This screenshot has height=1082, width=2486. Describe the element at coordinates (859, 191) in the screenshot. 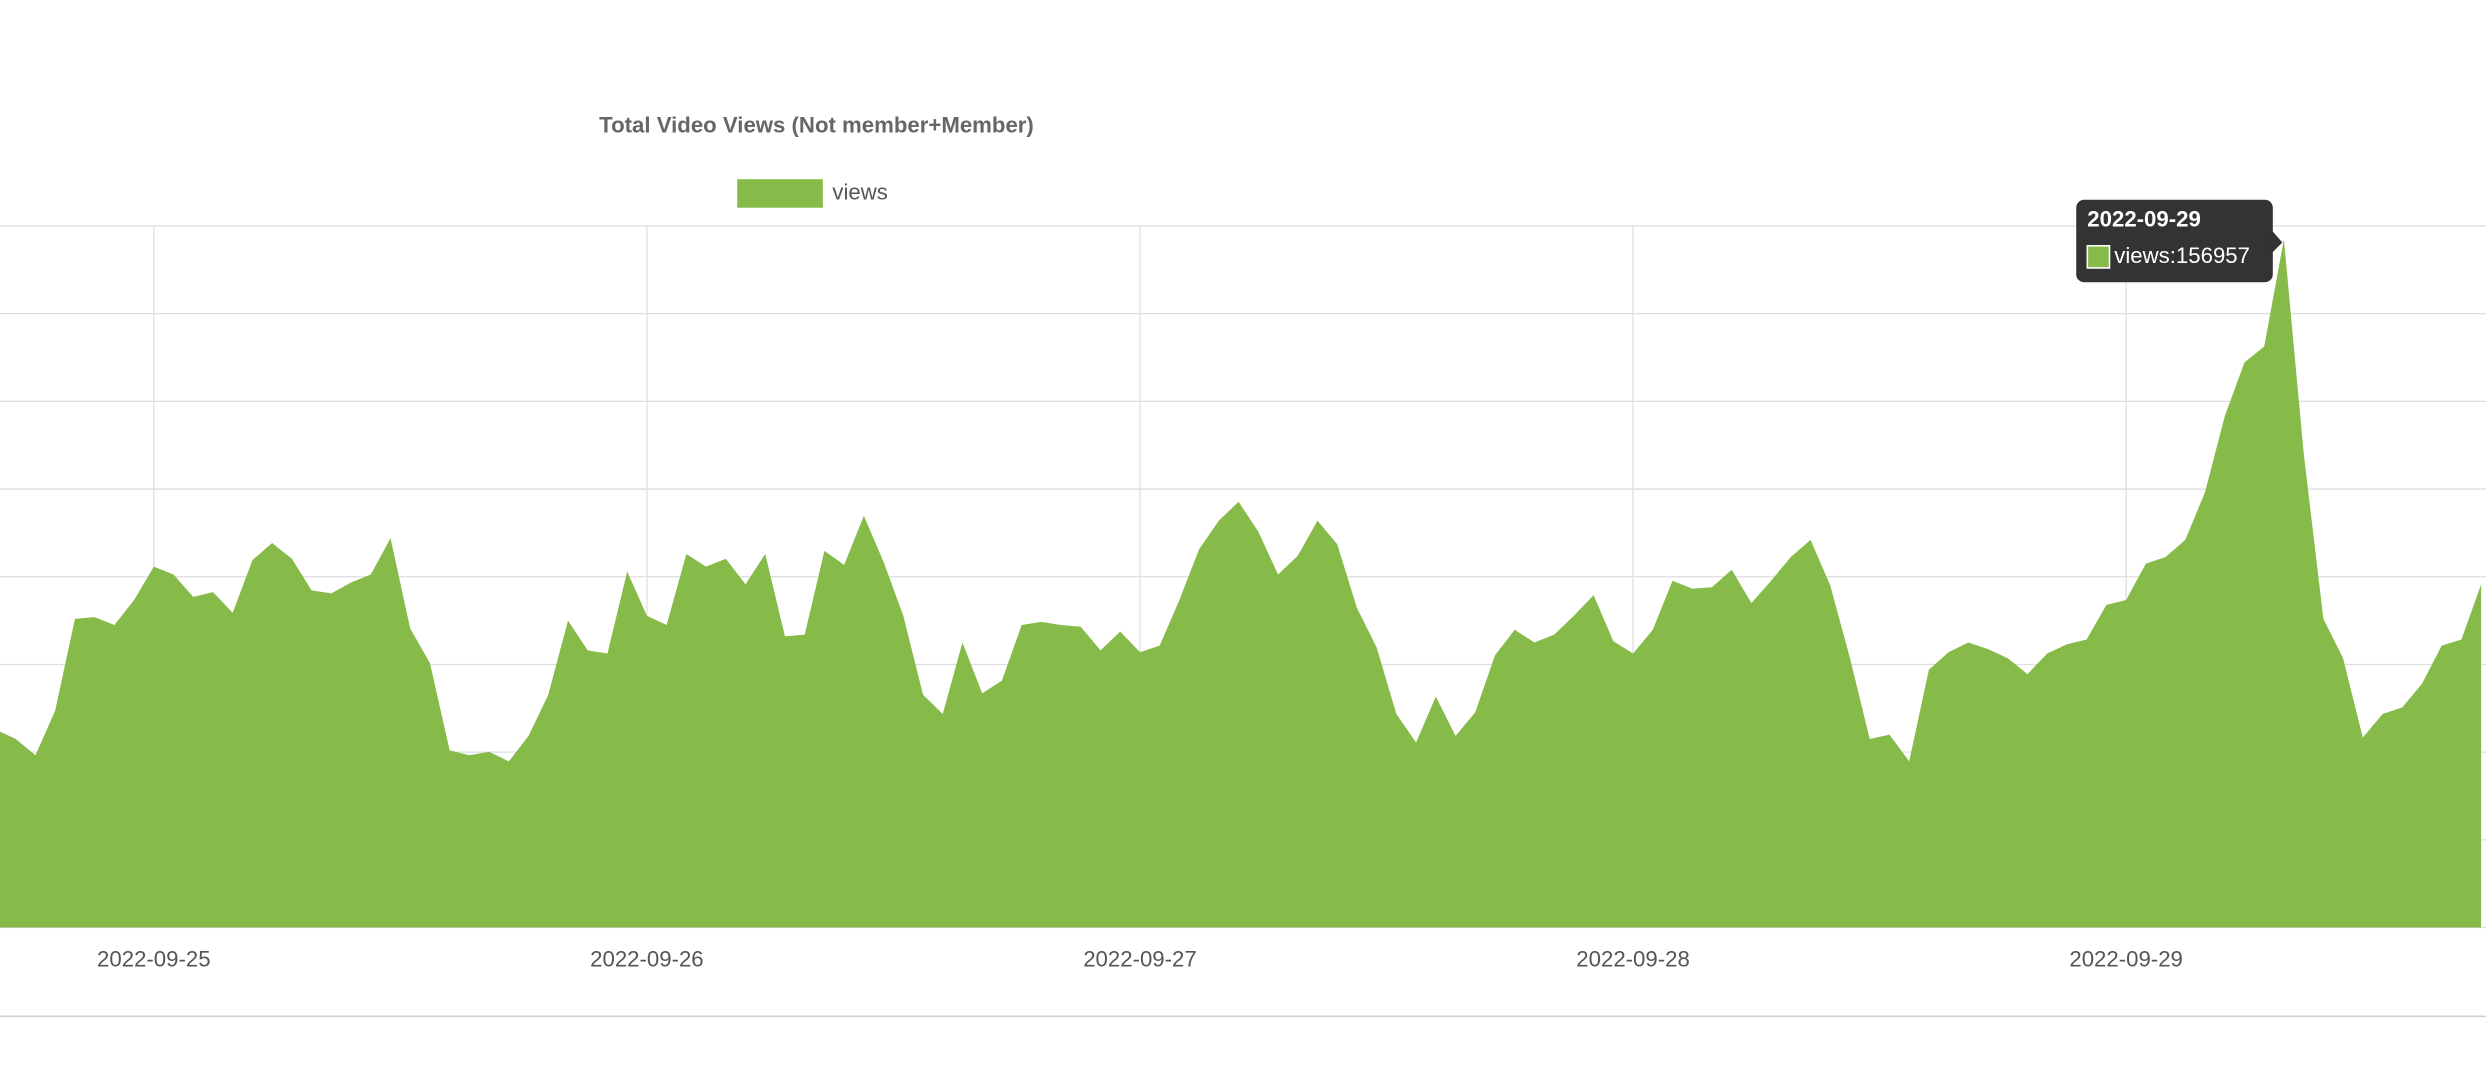

I see `legend-label: views` at that location.